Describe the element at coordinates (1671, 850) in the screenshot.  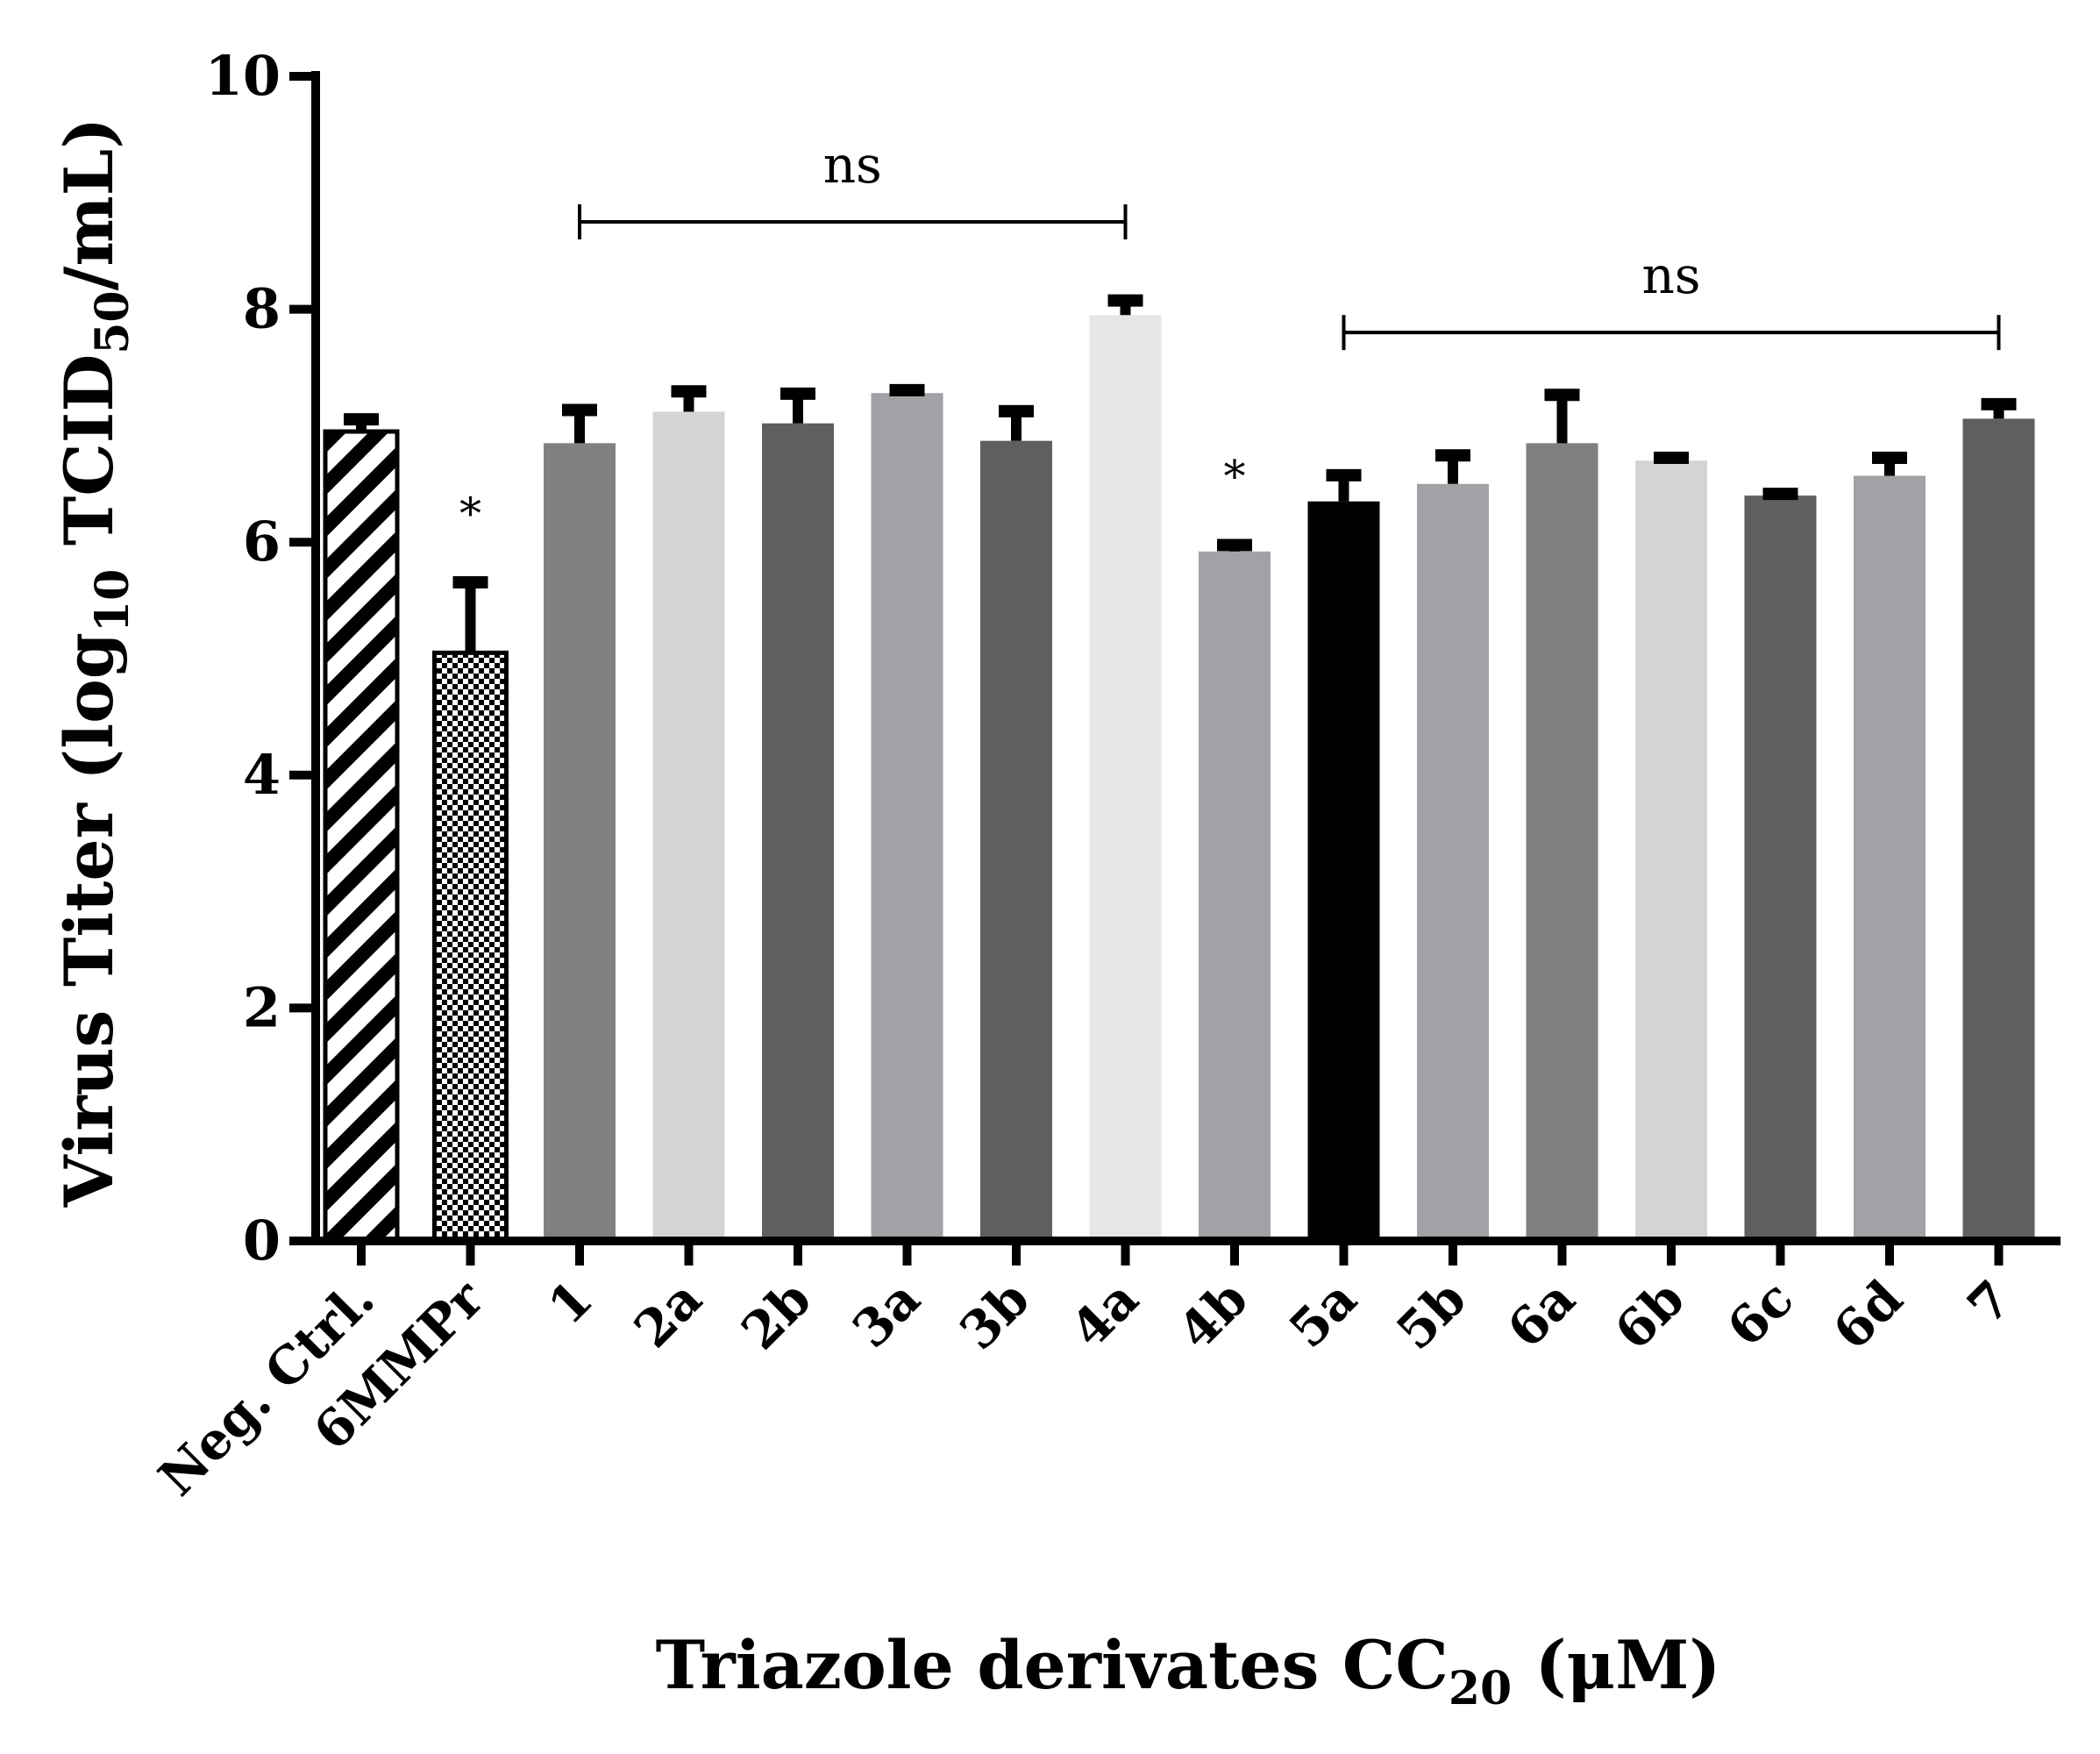
I see `bar-6b` at that location.